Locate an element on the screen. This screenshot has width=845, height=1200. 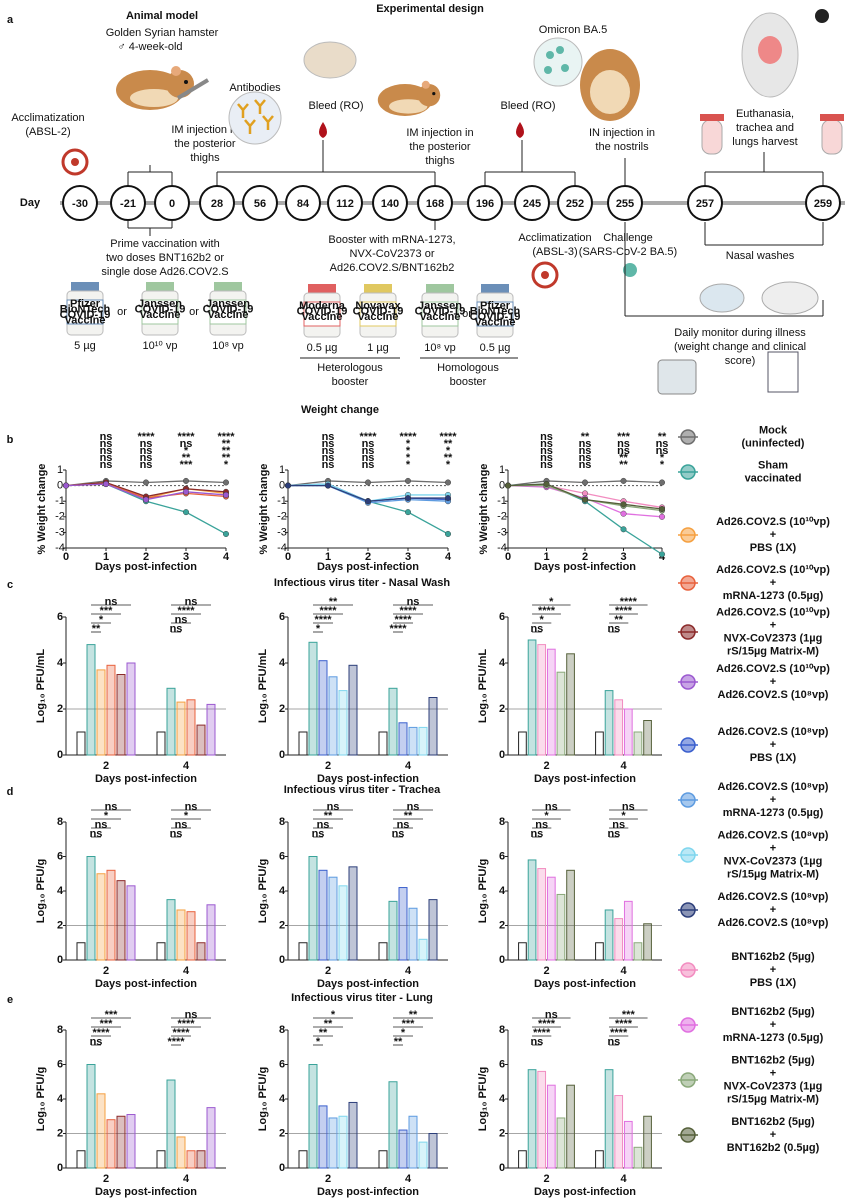
text: thighs is located at coordinates (440, 161).